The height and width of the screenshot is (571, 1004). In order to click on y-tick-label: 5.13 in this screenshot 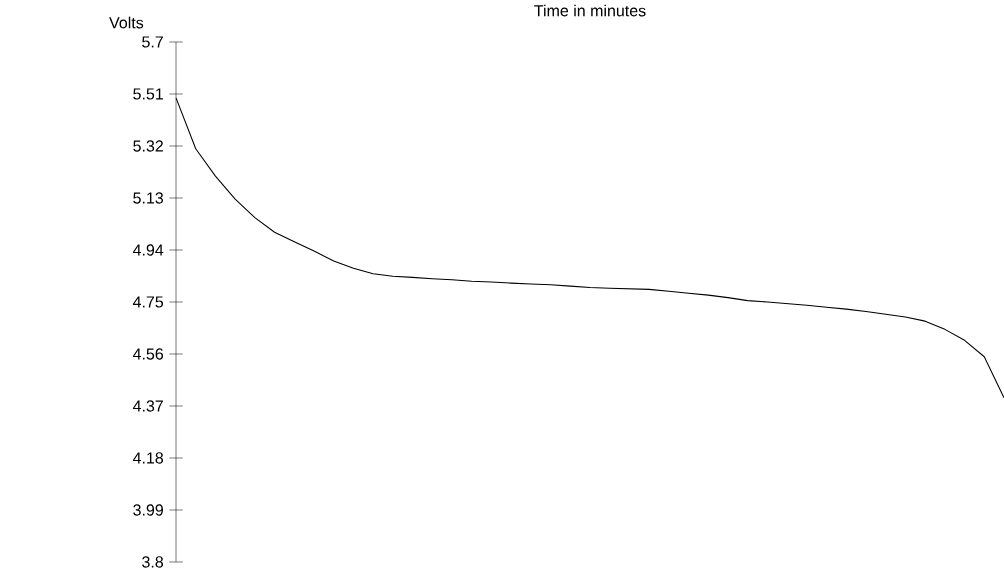, I will do `click(148, 198)`.